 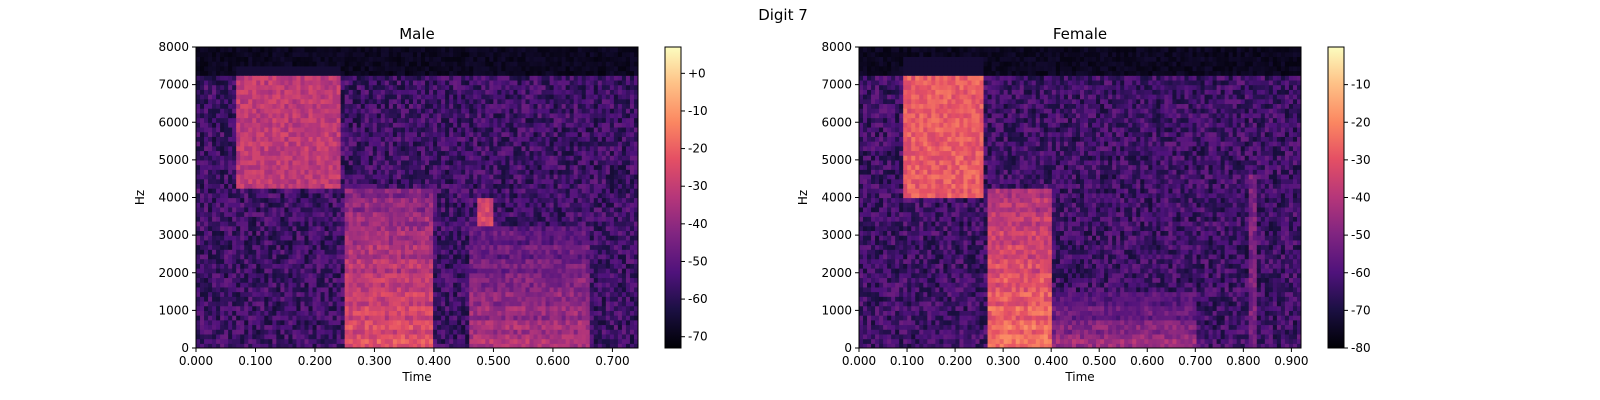 What do you see at coordinates (417, 34) in the screenshot?
I see `chart-title: Male` at bounding box center [417, 34].